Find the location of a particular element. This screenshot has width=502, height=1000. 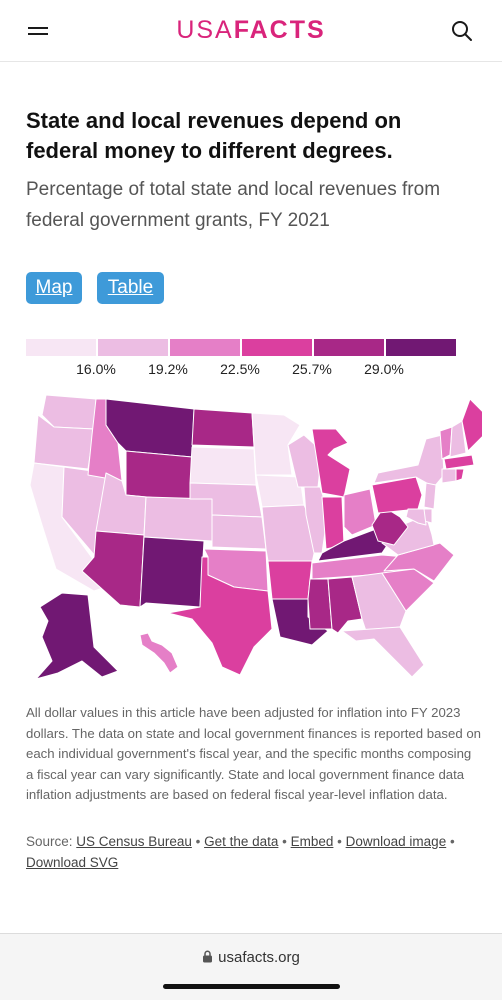

state-in is located at coordinates (333, 523).